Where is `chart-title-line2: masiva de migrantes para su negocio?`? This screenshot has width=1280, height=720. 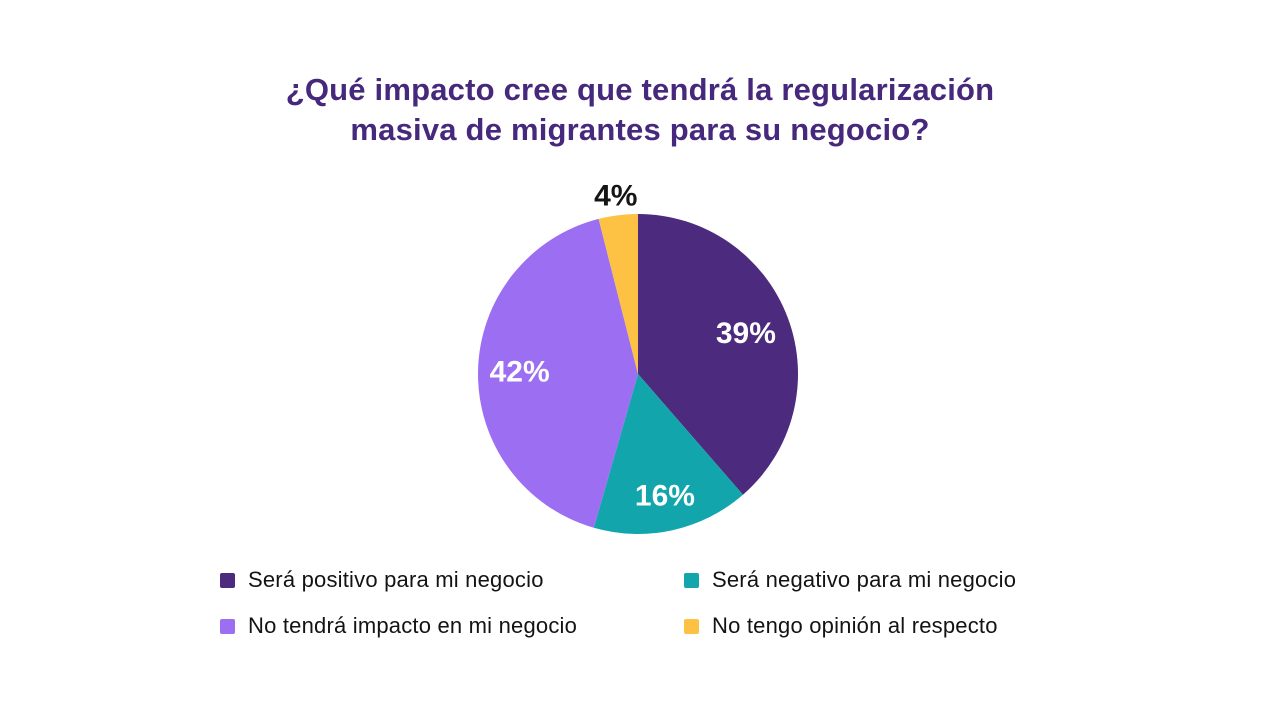
chart-title-line2: masiva de migrantes para su negocio? is located at coordinates (640, 129).